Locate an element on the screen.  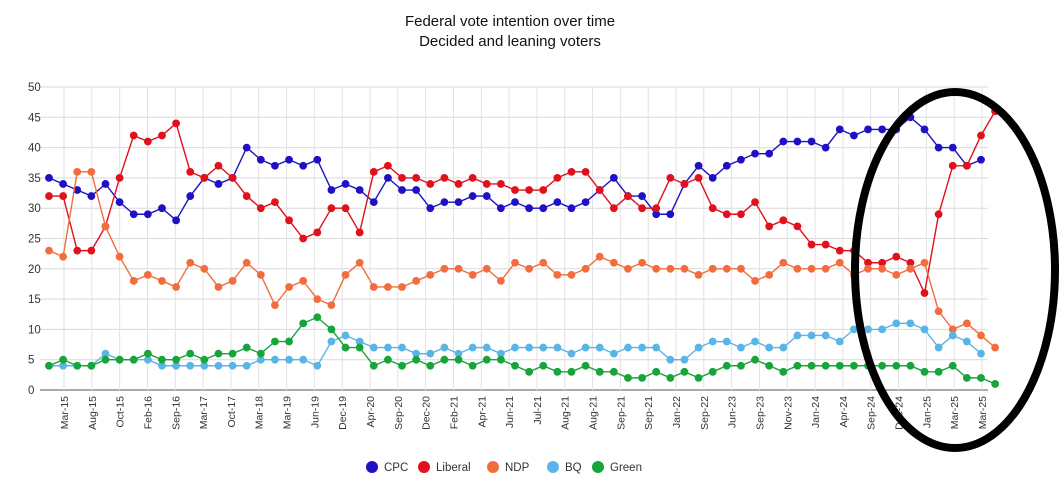
y-tick-label: 50 is located at coordinates (34, 88).